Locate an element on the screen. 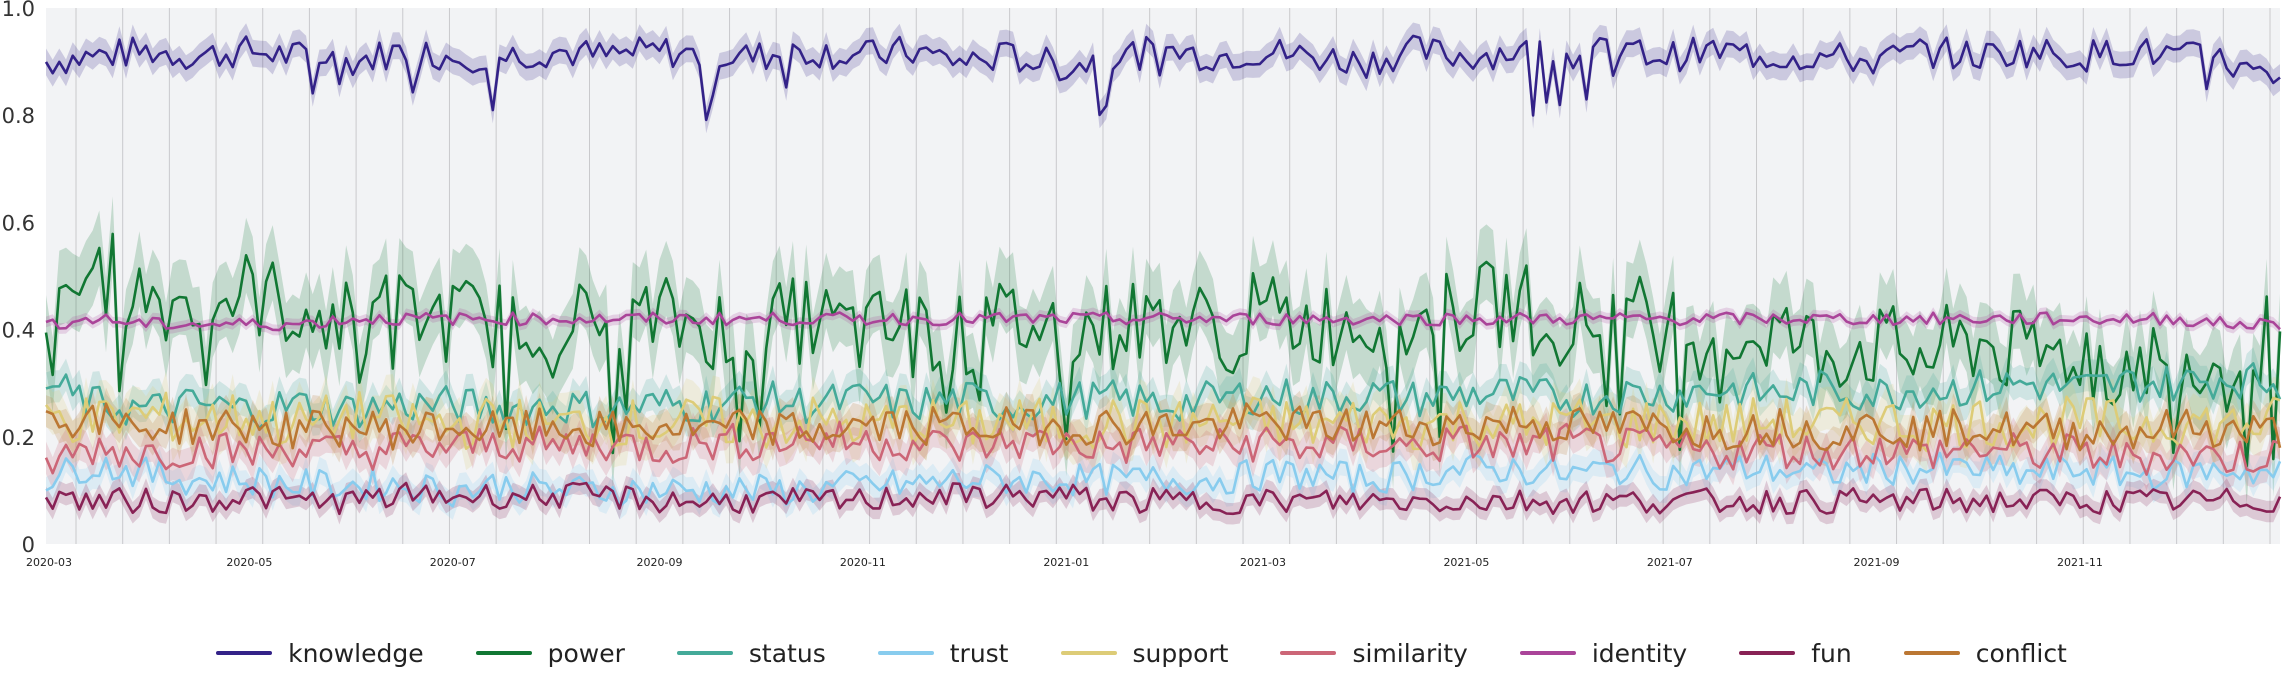  y-tick-label: 1.0 is located at coordinates (18, 10).